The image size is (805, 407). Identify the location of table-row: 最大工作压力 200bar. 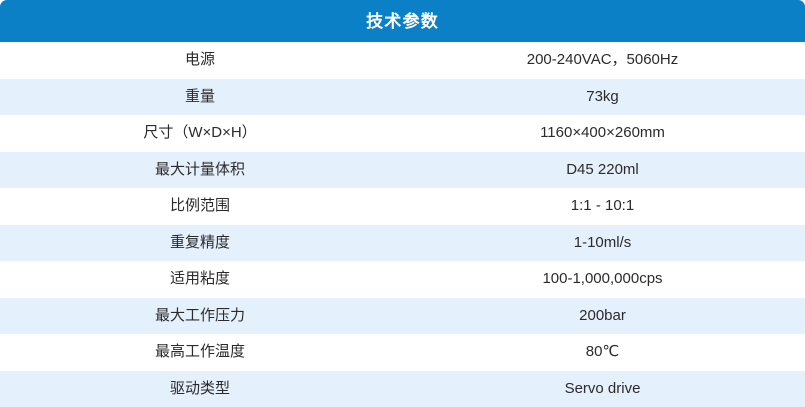
(402, 315).